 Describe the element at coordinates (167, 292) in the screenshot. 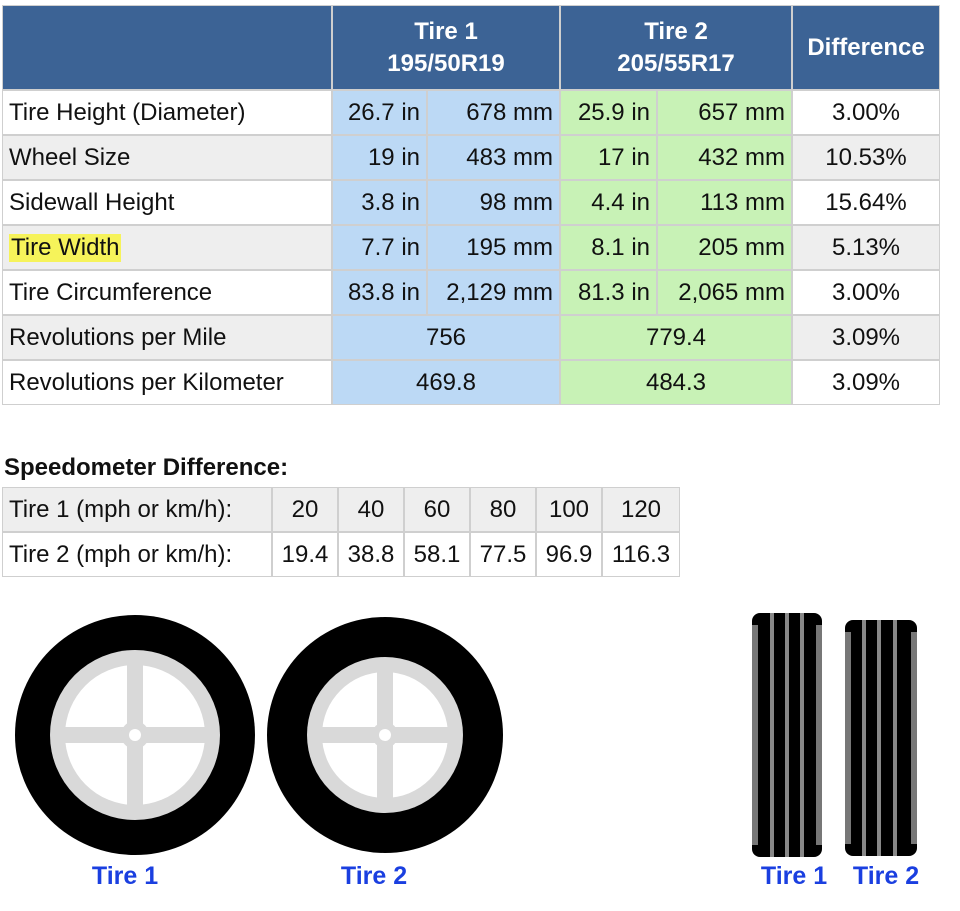

I see `row-label: Tire Circumference` at that location.